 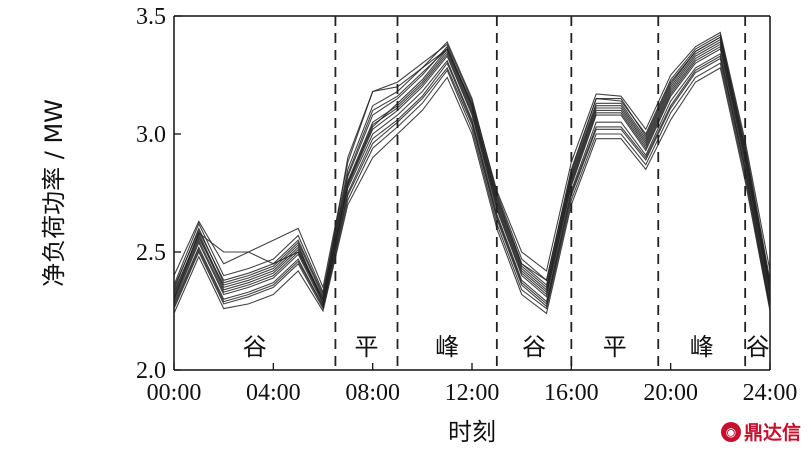 I want to click on x-tick-label: 08:00, so click(x=372, y=393).